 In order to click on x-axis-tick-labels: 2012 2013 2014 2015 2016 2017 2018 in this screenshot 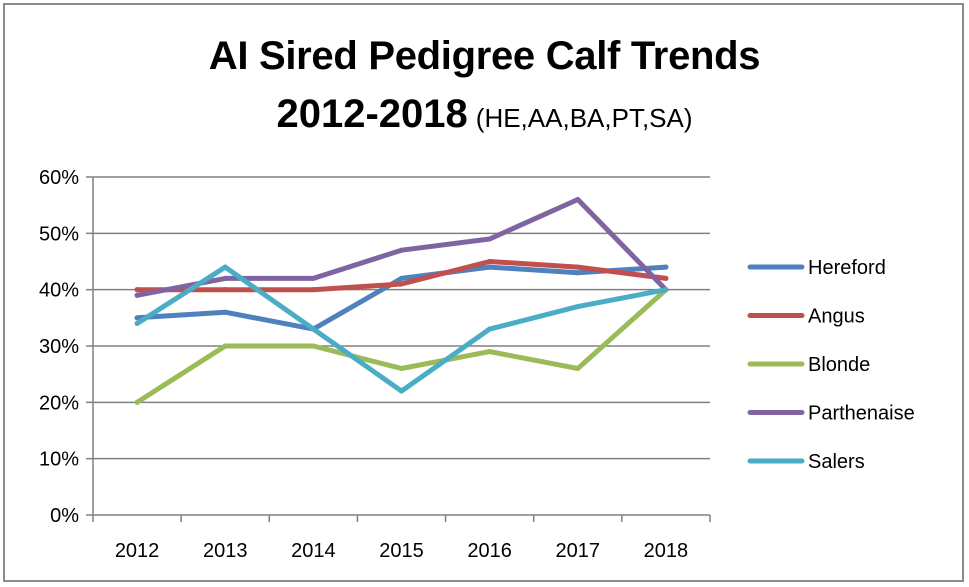, I will do `click(401, 551)`.